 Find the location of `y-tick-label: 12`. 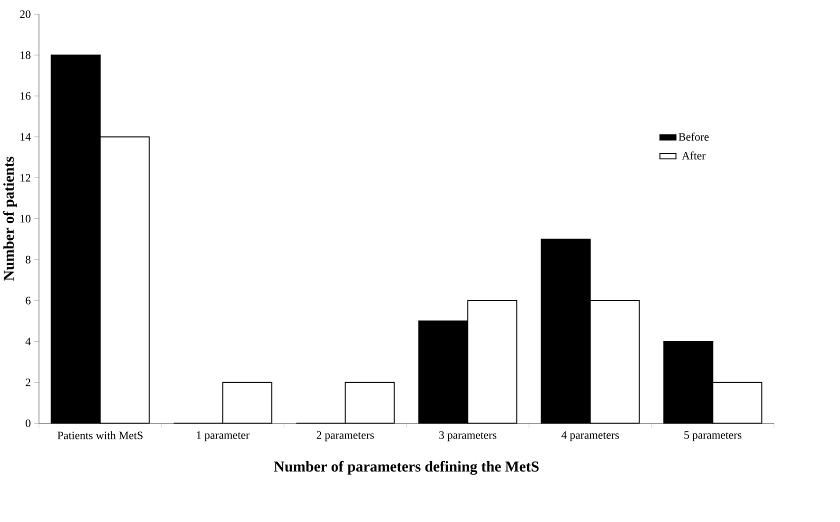

y-tick-label: 12 is located at coordinates (25, 178).